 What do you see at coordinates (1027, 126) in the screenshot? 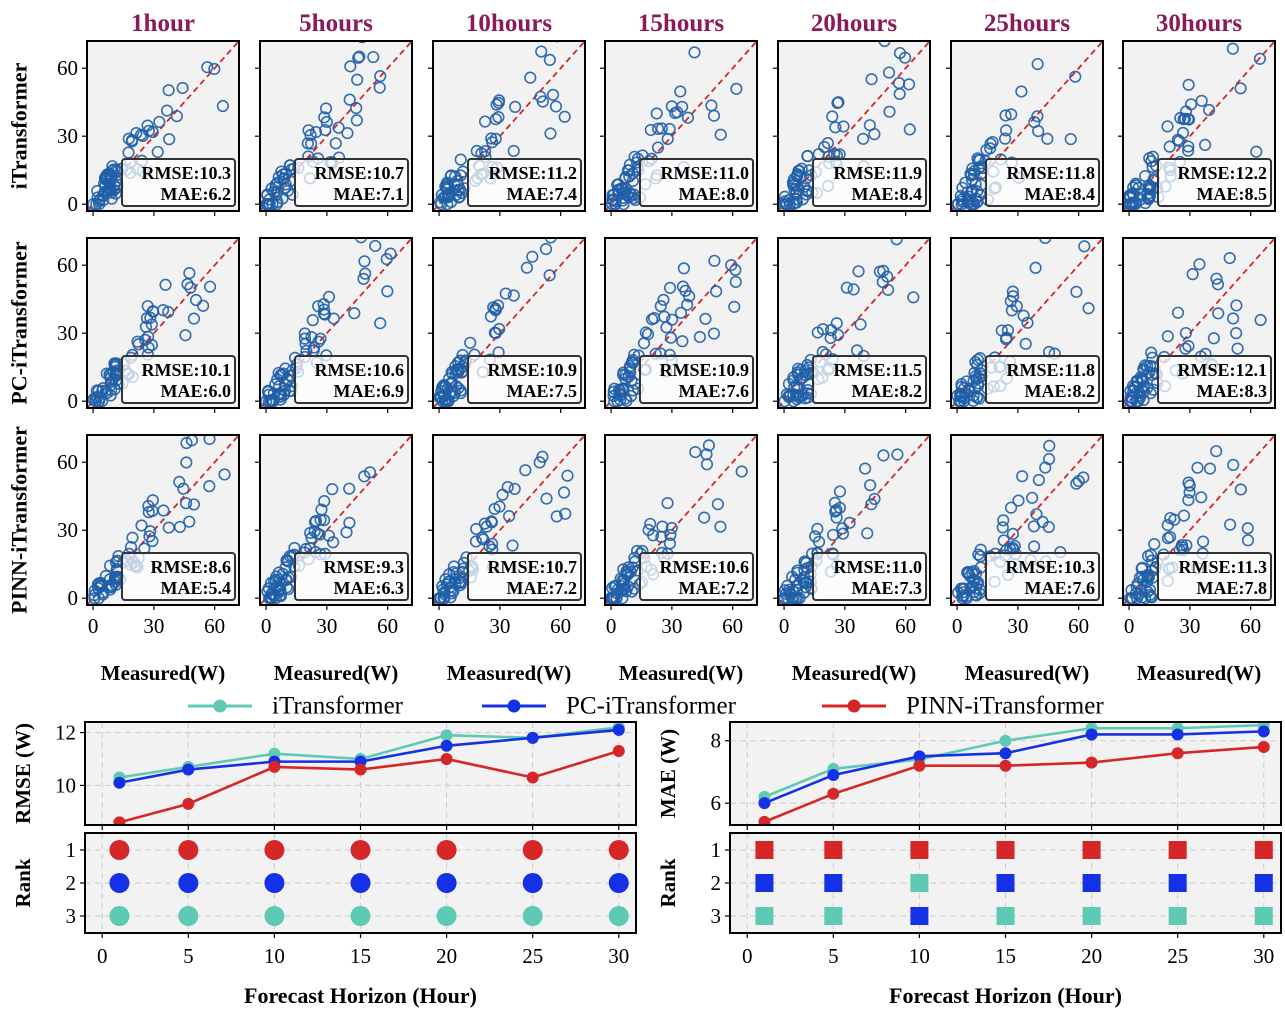
I see `diagonal-line` at bounding box center [1027, 126].